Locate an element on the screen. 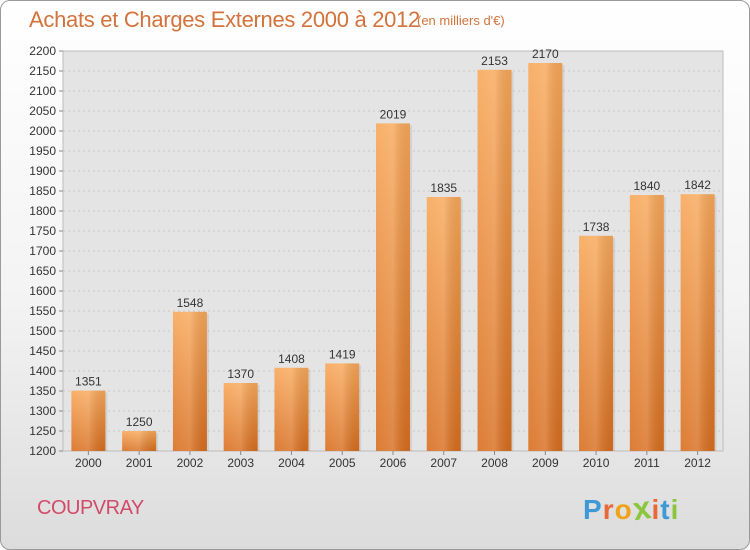  bar-value-label: 1351 is located at coordinates (88, 382).